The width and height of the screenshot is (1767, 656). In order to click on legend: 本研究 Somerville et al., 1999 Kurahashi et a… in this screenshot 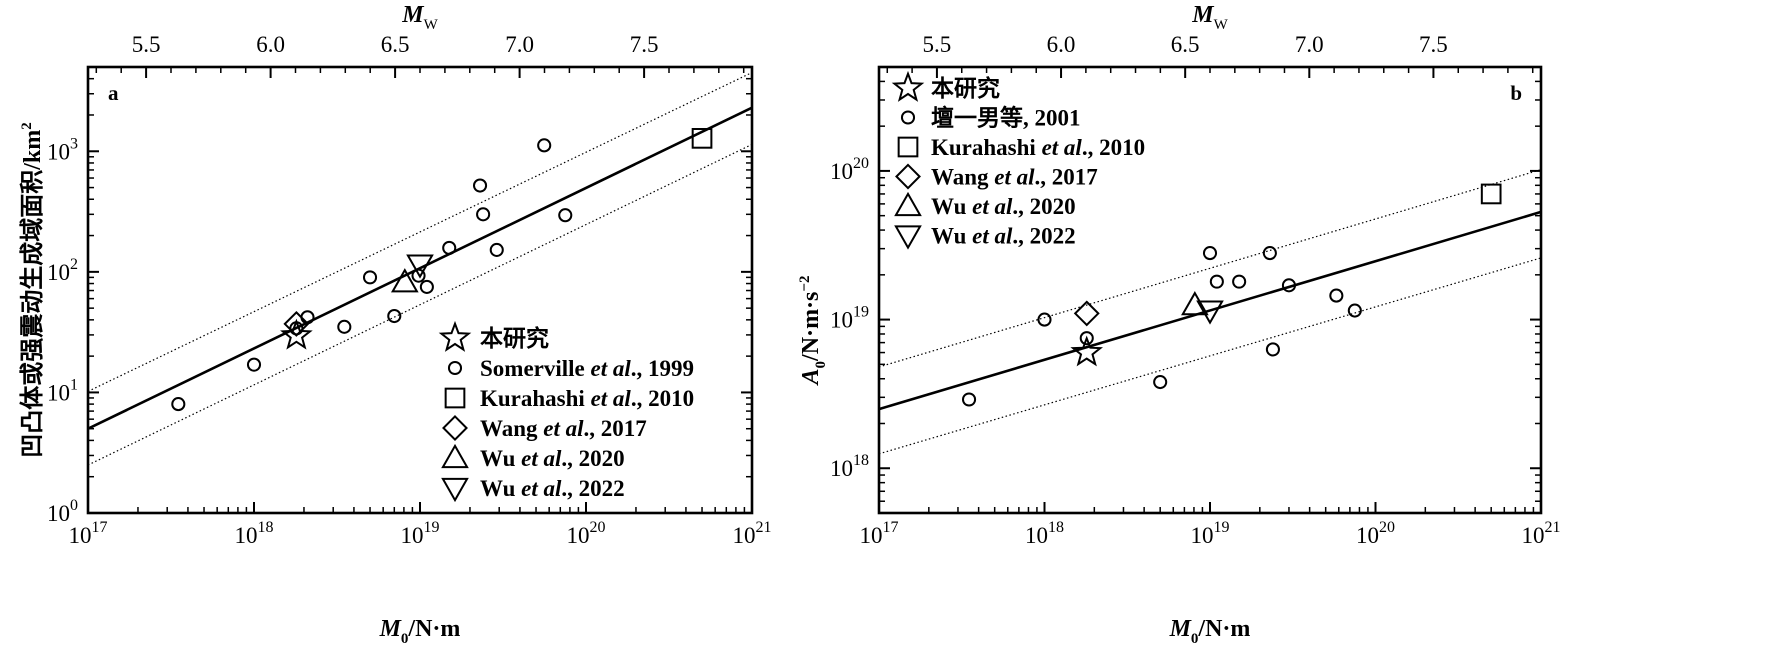, I will do `click(566, 411)`.